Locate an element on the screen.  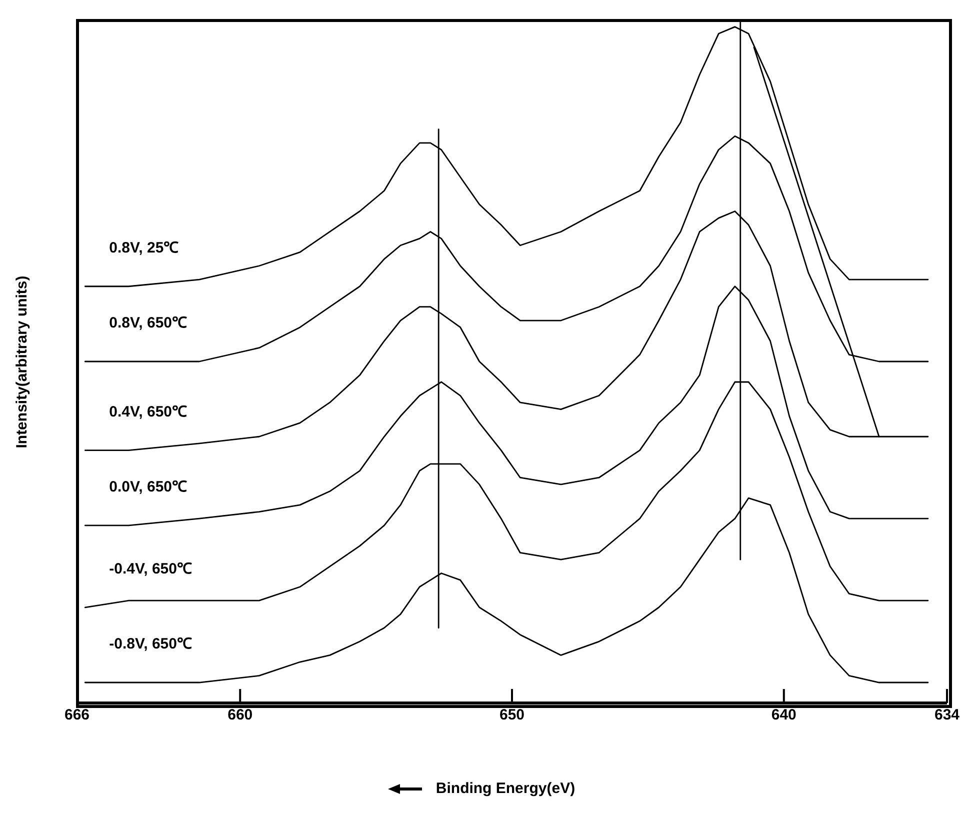
x-axis-title: Binding Energy(eV) is located at coordinates (506, 788).